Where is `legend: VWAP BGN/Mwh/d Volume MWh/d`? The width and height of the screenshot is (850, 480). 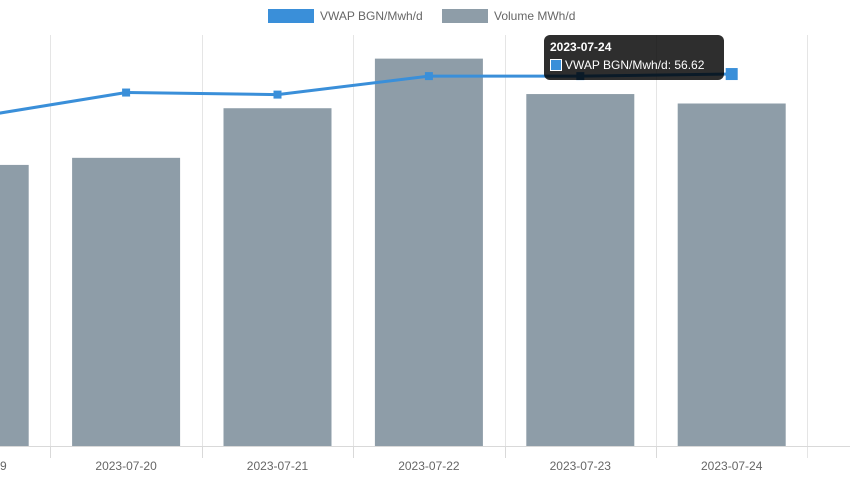 legend: VWAP BGN/Mwh/d Volume MWh/d is located at coordinates (421, 16).